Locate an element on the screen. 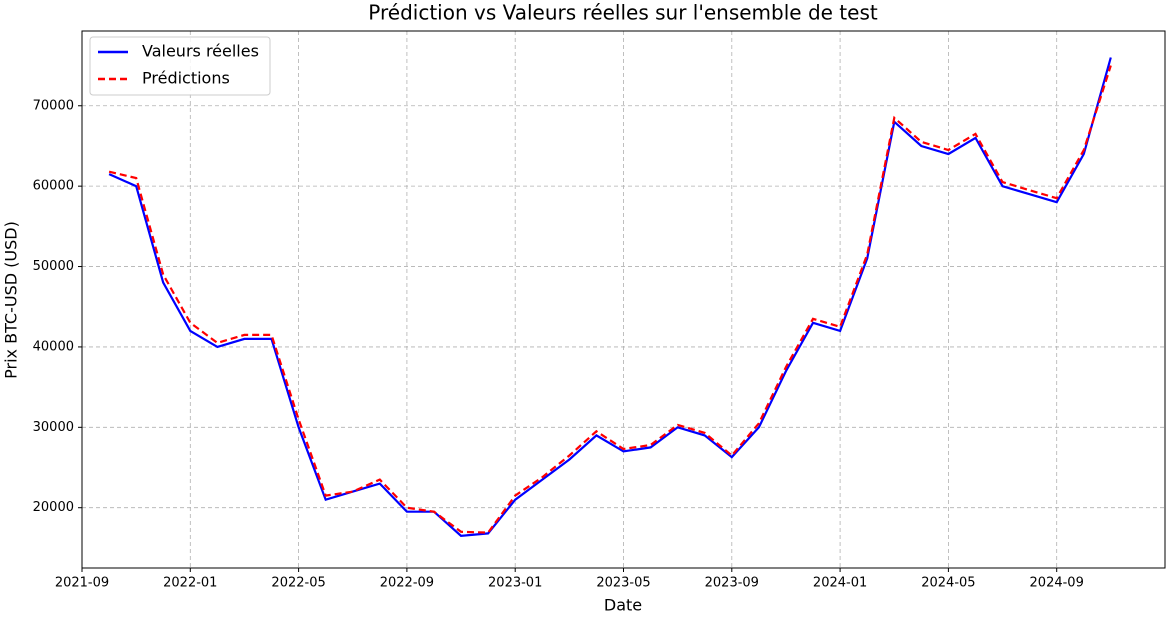 The image size is (1174, 618). y-tick-label: 40000 is located at coordinates (53, 346).